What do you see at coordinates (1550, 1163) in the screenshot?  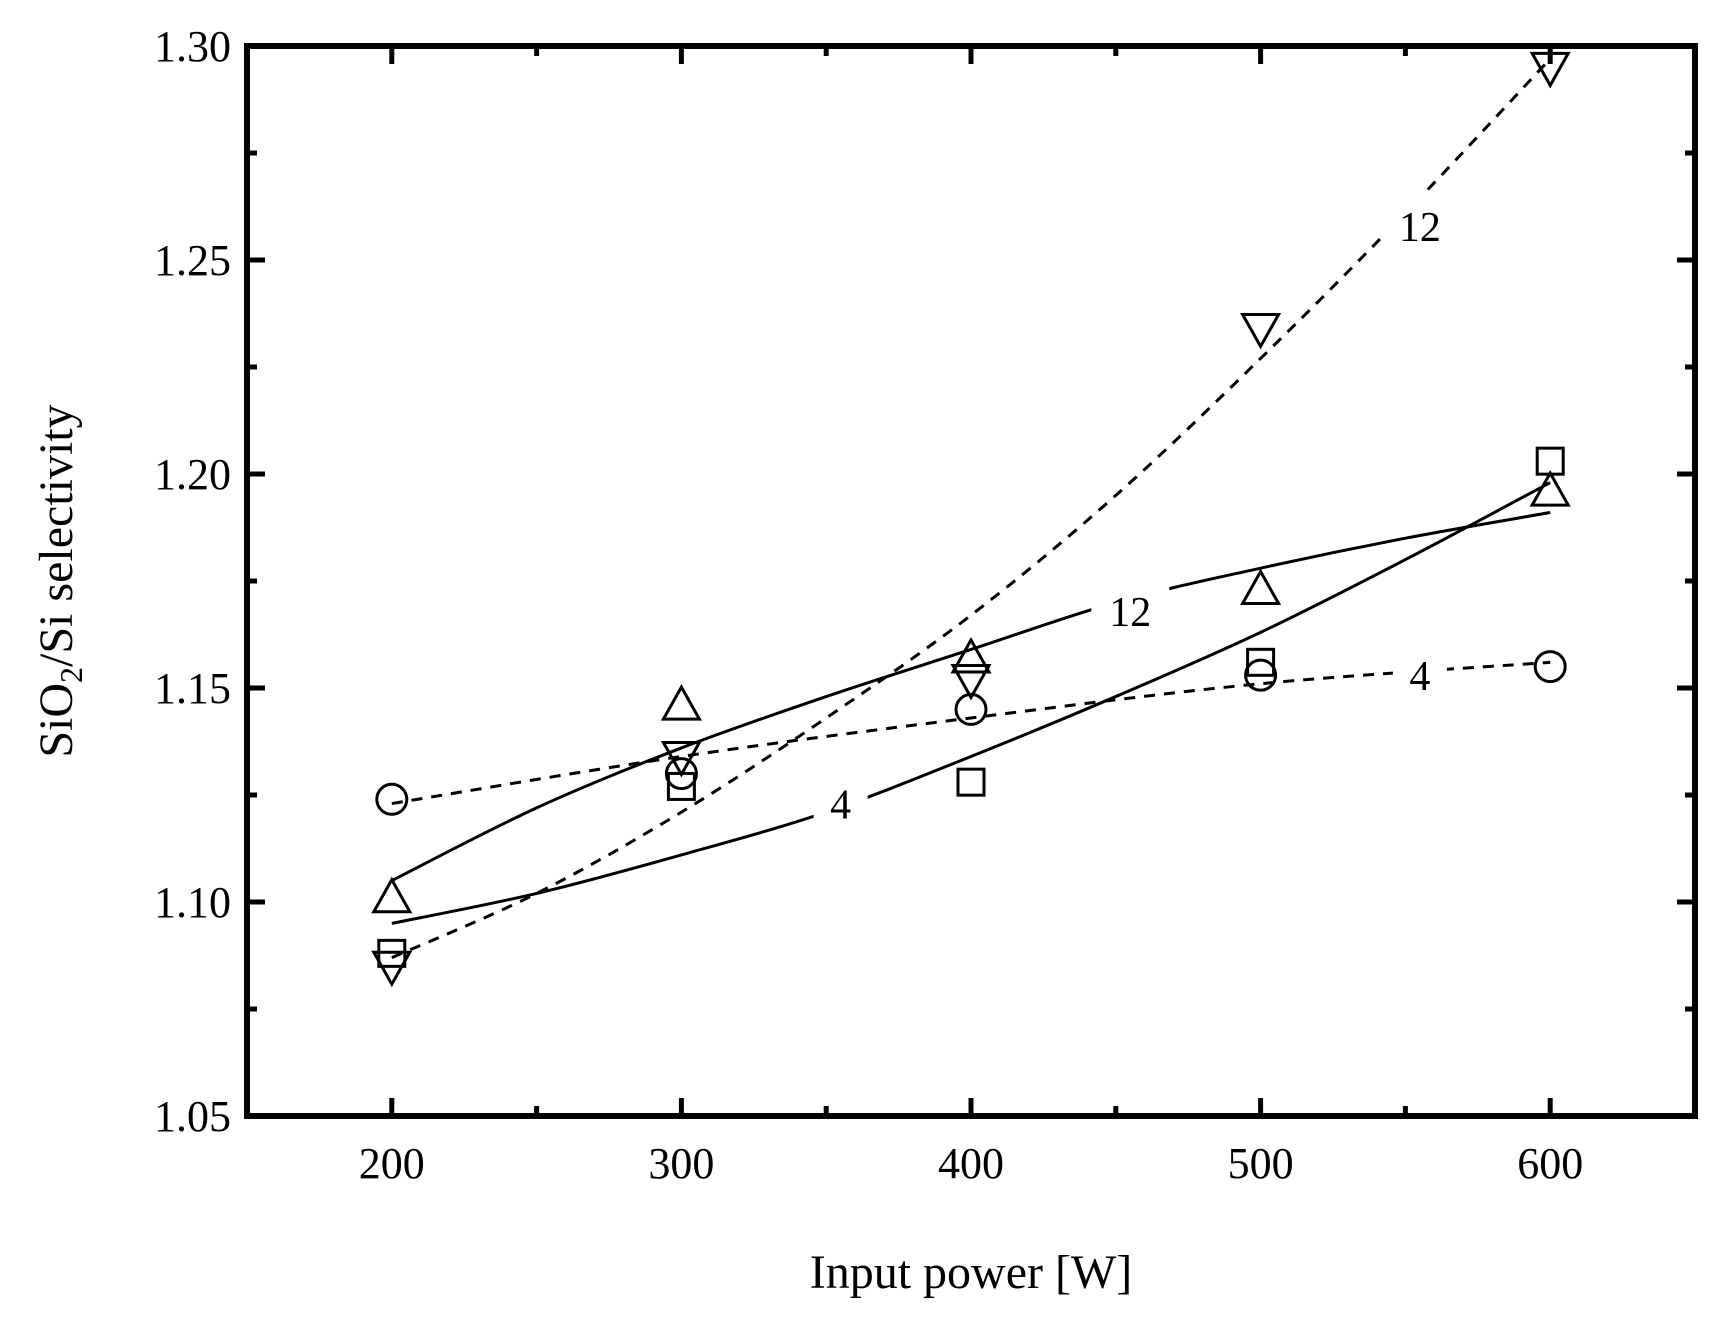 I see `x-tick-label: 600` at bounding box center [1550, 1163].